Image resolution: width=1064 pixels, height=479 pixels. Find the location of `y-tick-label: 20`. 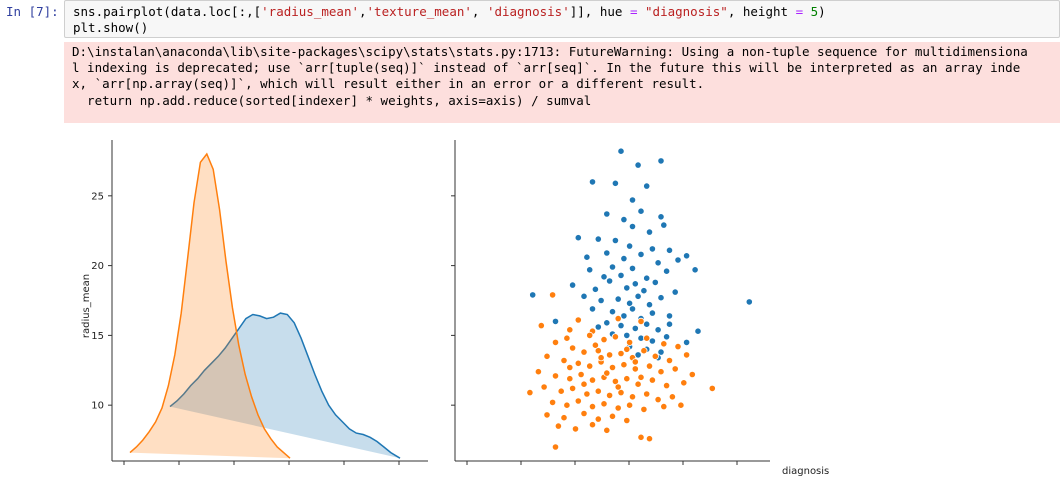

y-tick-label: 20 is located at coordinates (97, 266).